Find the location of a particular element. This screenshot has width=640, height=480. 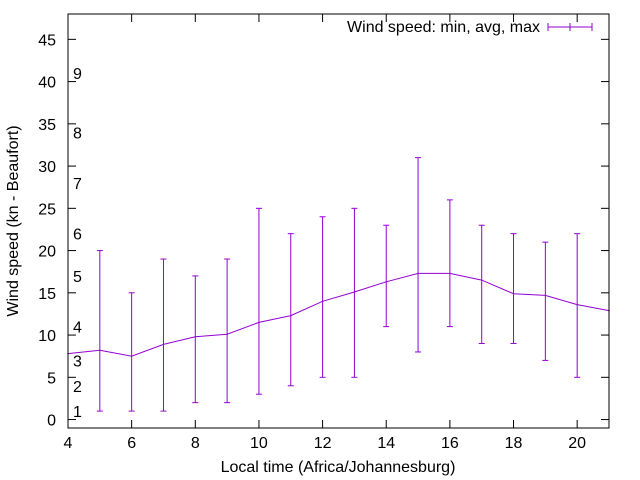

legend: Wind speed: min, avg, max is located at coordinates (470, 27).